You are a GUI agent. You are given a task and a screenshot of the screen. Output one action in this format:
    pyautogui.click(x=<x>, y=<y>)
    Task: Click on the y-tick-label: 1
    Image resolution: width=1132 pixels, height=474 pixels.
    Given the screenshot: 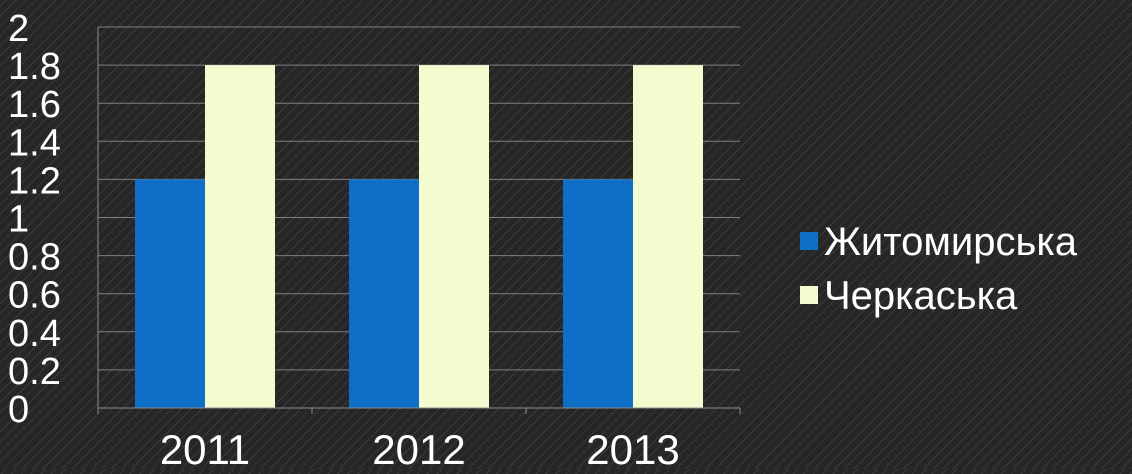 What is the action you would take?
    pyautogui.click(x=18, y=220)
    